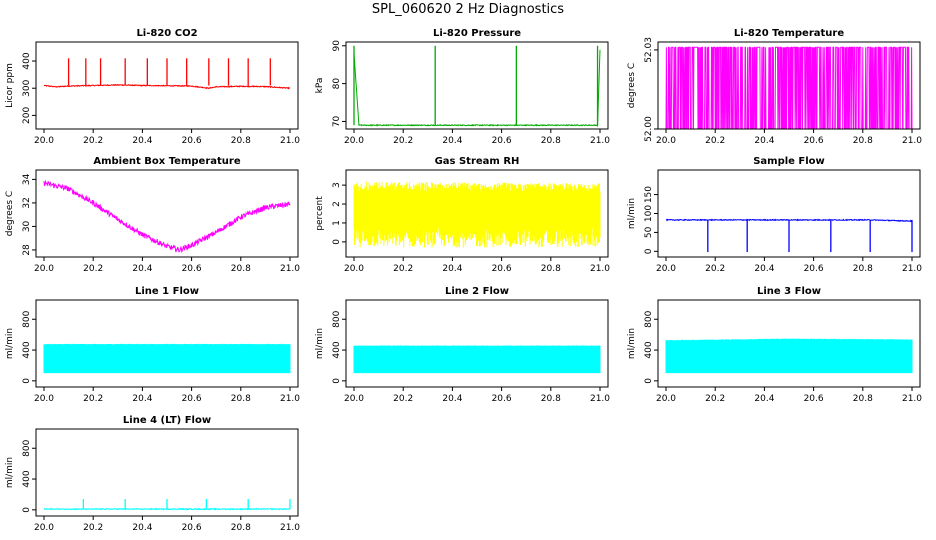 This screenshot has width=936, height=540. I want to click on panel-title: Li-820 Pressure, so click(477, 33).